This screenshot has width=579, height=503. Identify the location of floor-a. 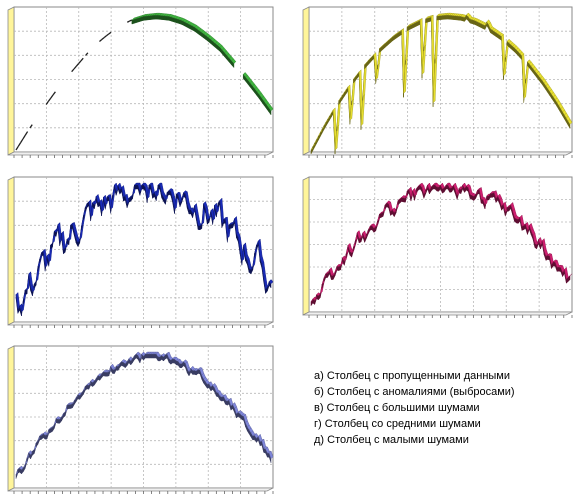
(140, 153).